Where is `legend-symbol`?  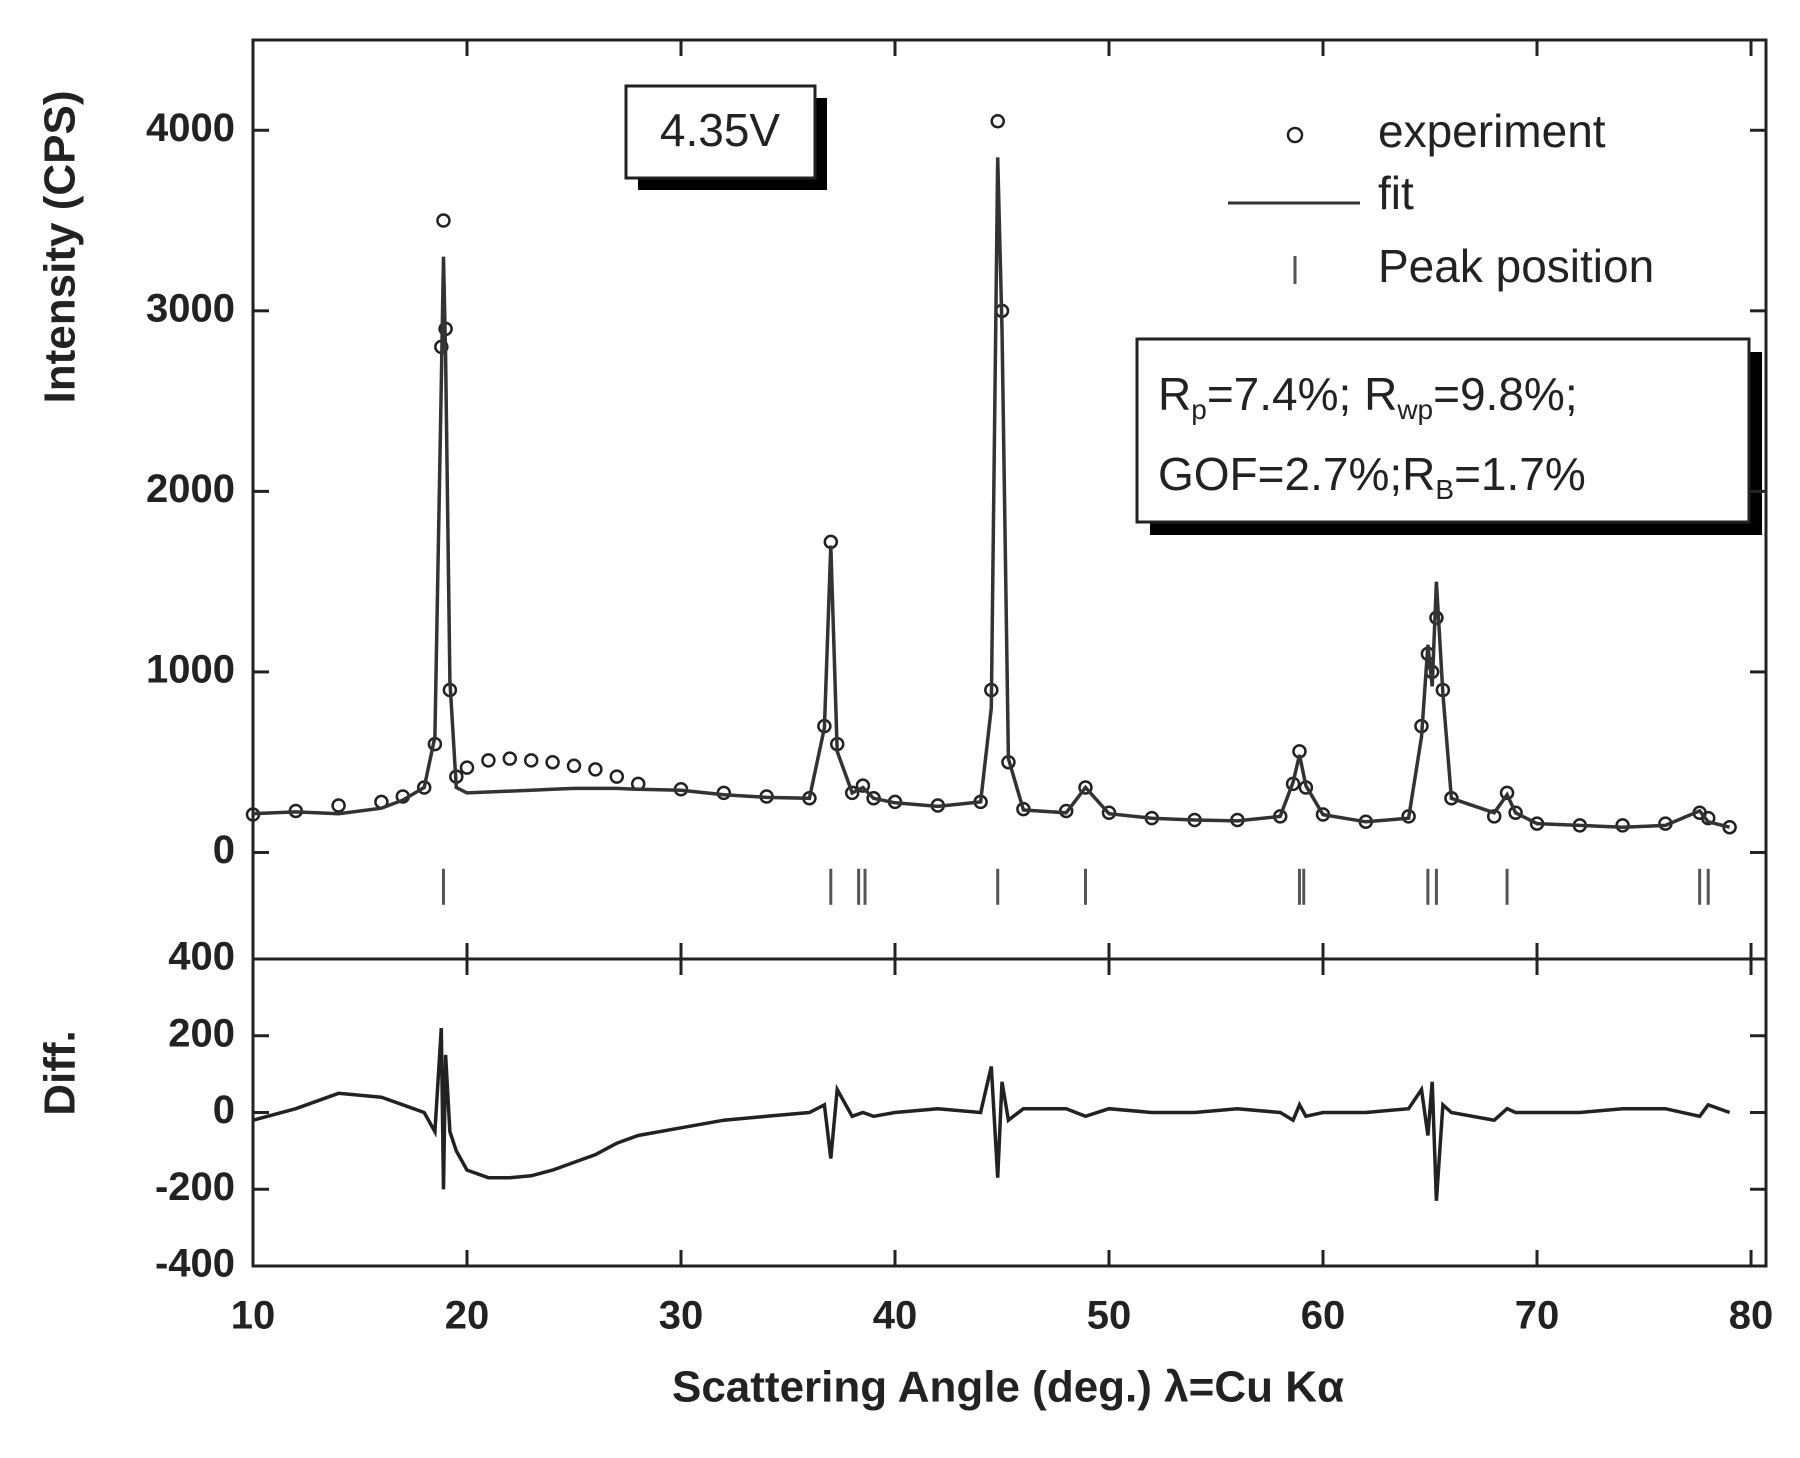
legend-symbol is located at coordinates (1295, 135).